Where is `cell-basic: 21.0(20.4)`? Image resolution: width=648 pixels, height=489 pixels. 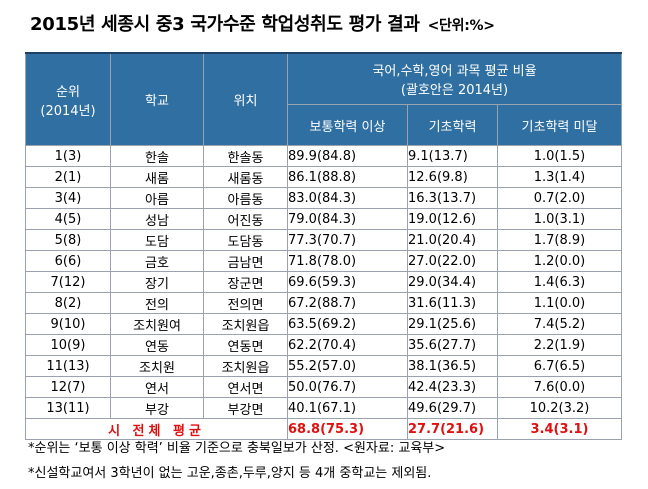 cell-basic: 21.0(20.4) is located at coordinates (452, 240).